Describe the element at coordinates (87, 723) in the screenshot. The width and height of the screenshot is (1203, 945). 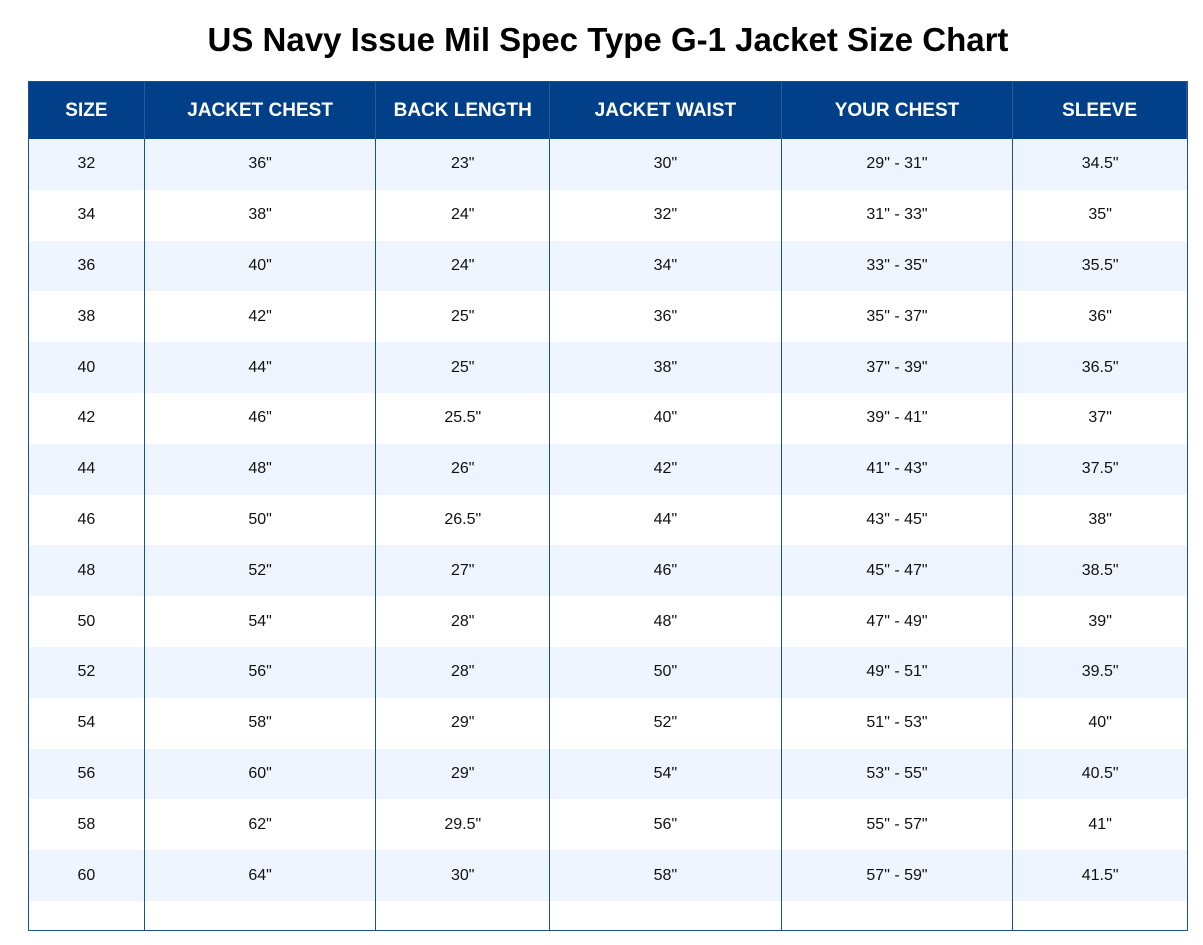
I see `table-cell: 54` at that location.